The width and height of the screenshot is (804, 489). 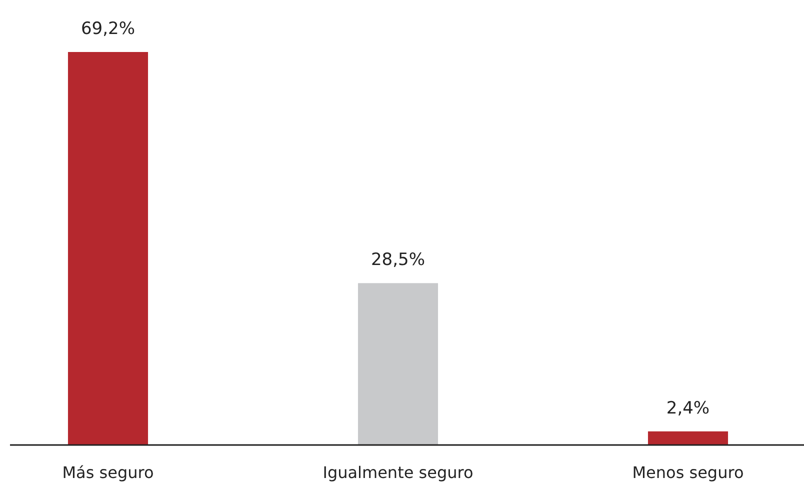 I want to click on data-label: 28,5%, so click(x=398, y=260).